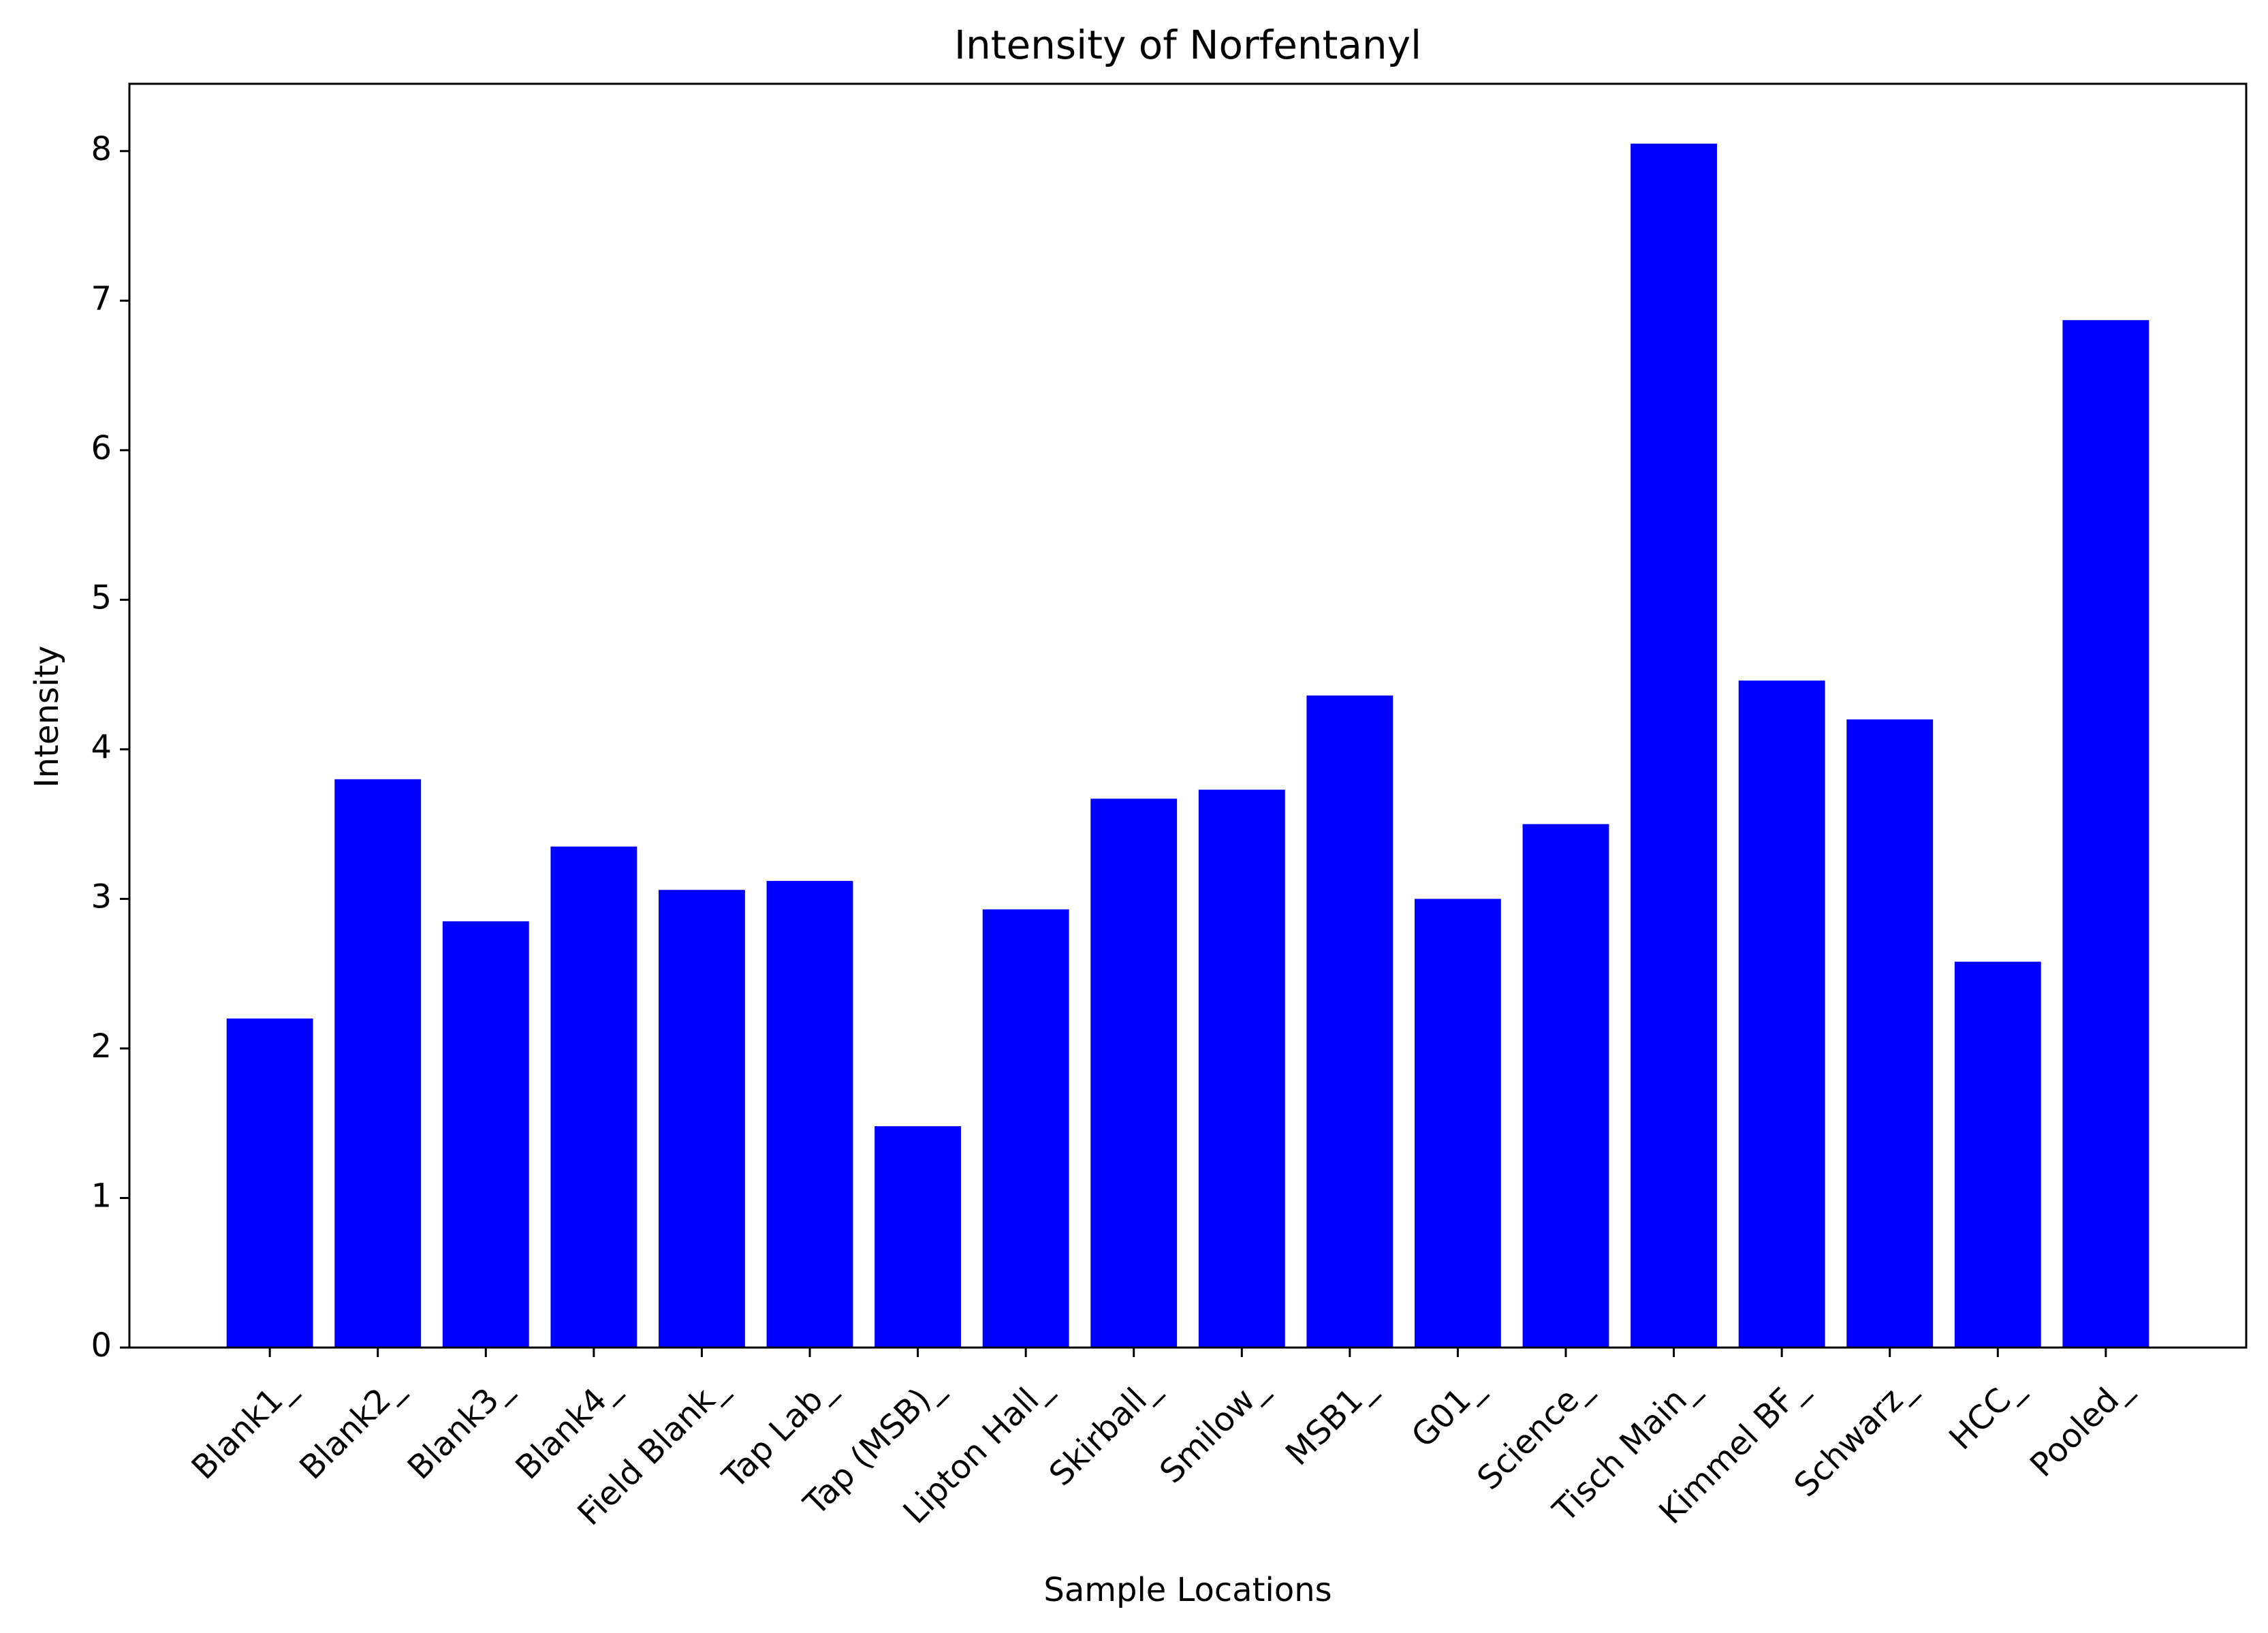 This screenshot has height=1633, width=2268. Describe the element at coordinates (101, 747) in the screenshot. I see `y-tick-label: 4` at that location.